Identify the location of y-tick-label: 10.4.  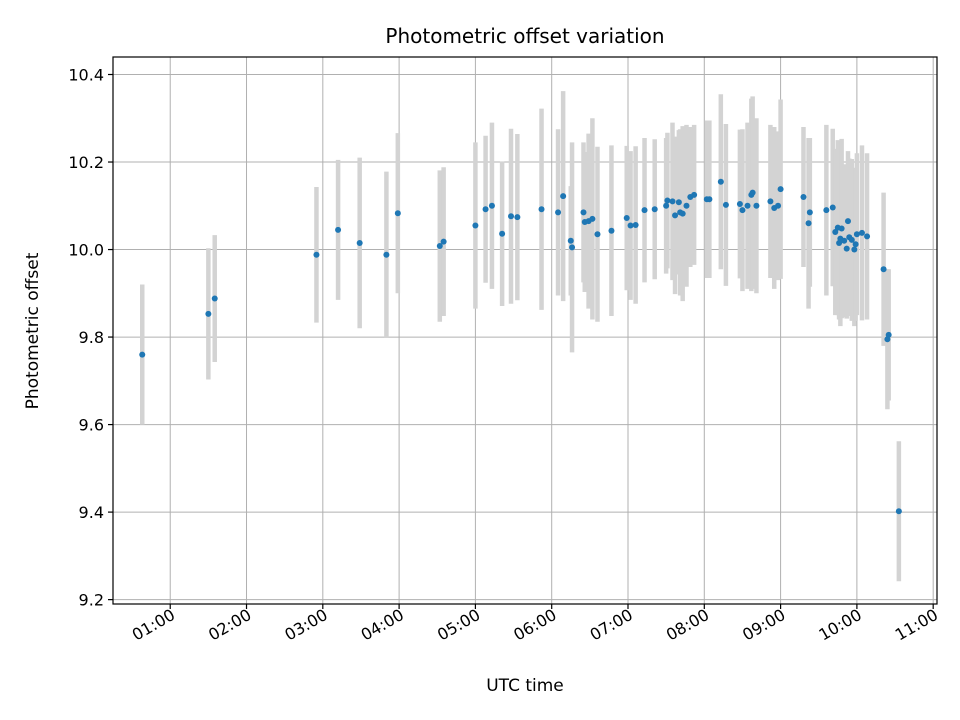
(86, 75).